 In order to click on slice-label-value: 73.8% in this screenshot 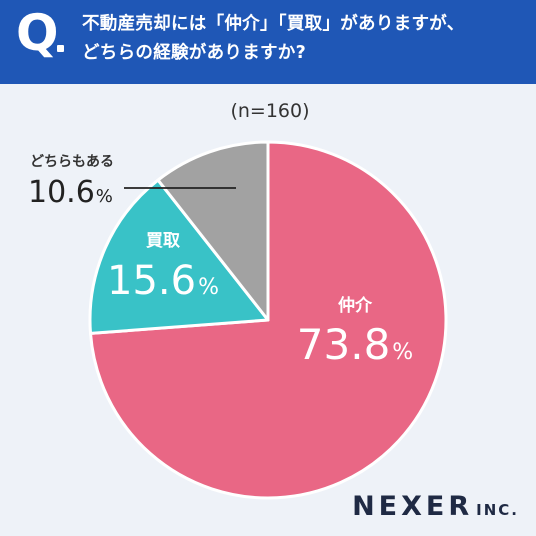, I will do `click(355, 344)`.